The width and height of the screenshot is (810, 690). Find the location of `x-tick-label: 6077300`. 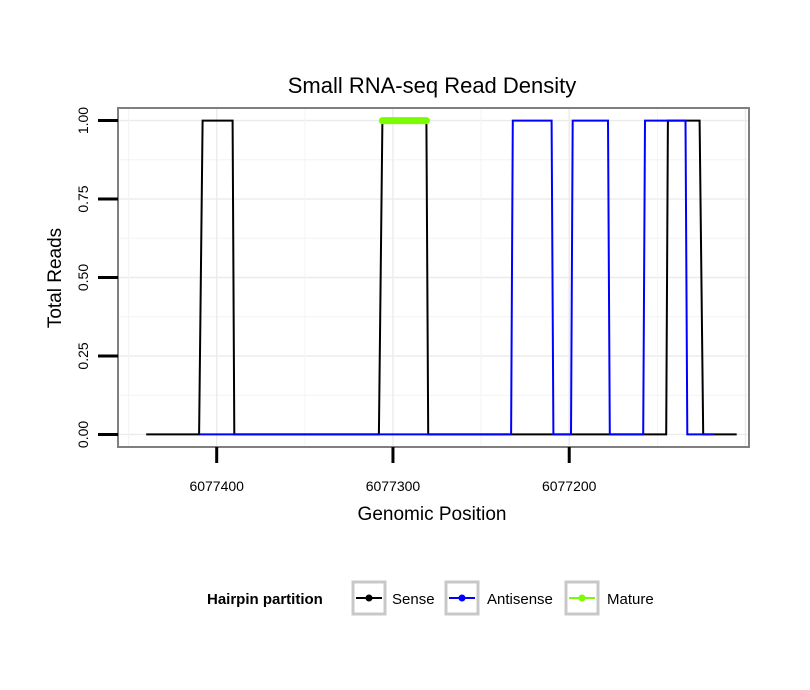

x-tick-label: 6077300 is located at coordinates (393, 486).